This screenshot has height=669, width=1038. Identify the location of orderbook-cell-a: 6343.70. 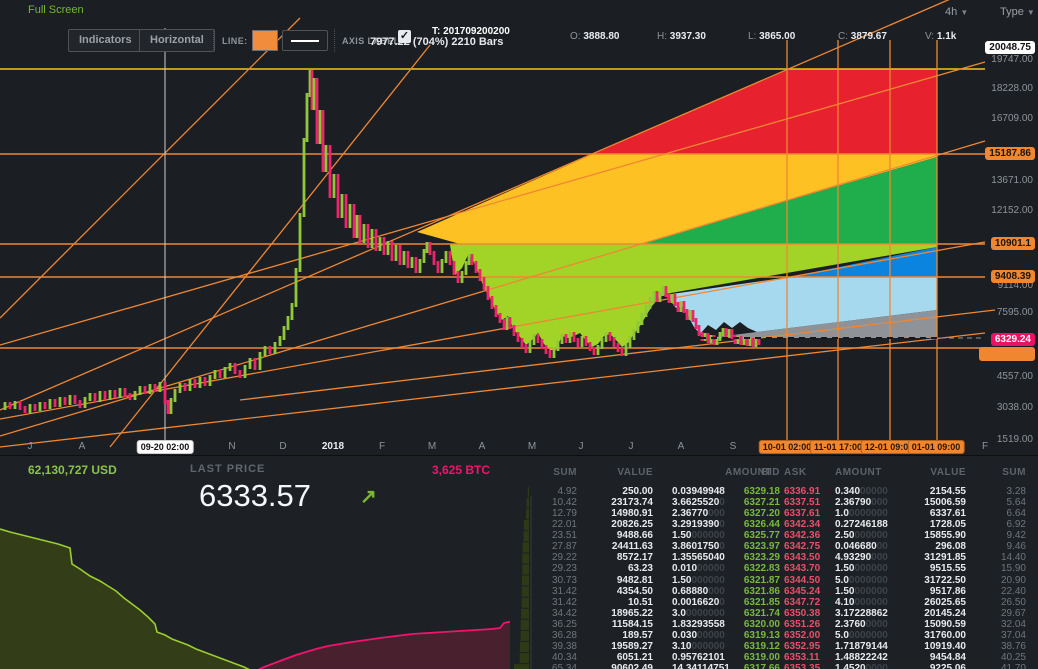
(802, 569).